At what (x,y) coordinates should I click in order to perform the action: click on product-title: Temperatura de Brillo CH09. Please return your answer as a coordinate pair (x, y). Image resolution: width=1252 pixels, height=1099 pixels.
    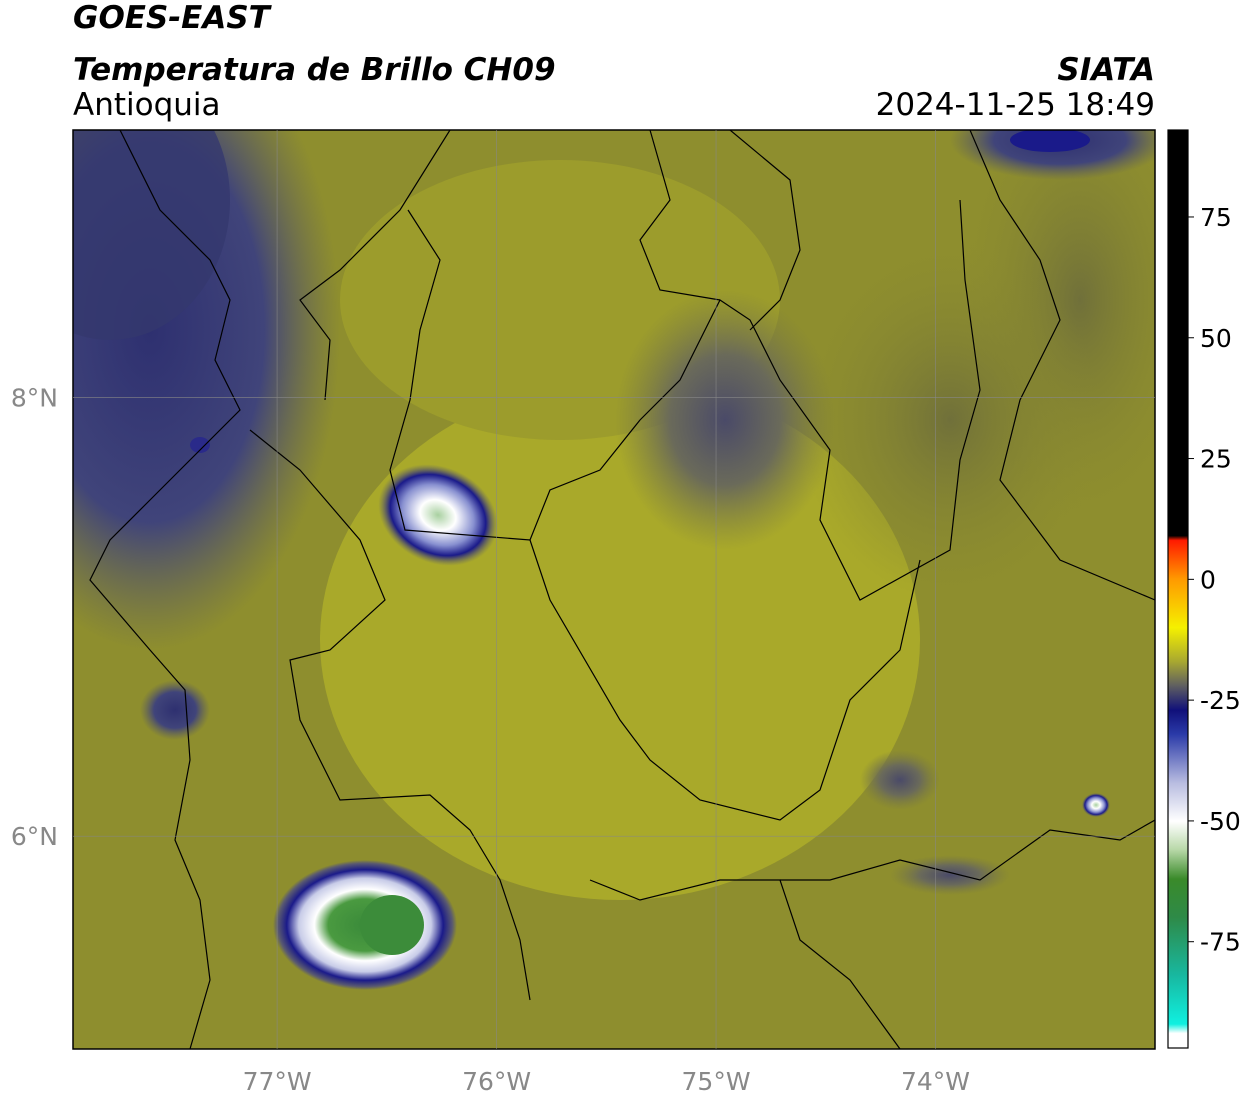
    Looking at the image, I should click on (314, 70).